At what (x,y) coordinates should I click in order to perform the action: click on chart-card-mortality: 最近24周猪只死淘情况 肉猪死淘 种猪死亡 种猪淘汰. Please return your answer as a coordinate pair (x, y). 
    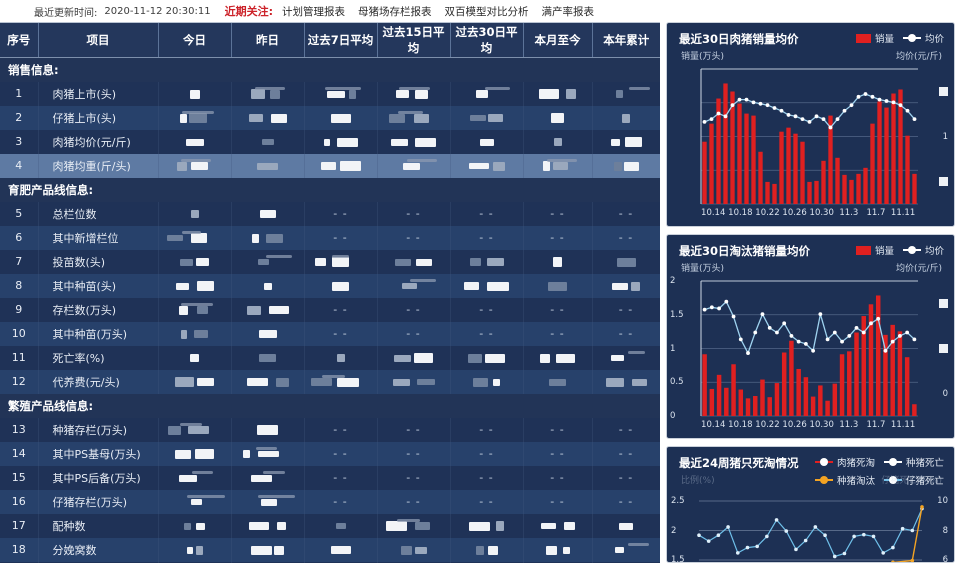
    Looking at the image, I should click on (810, 504).